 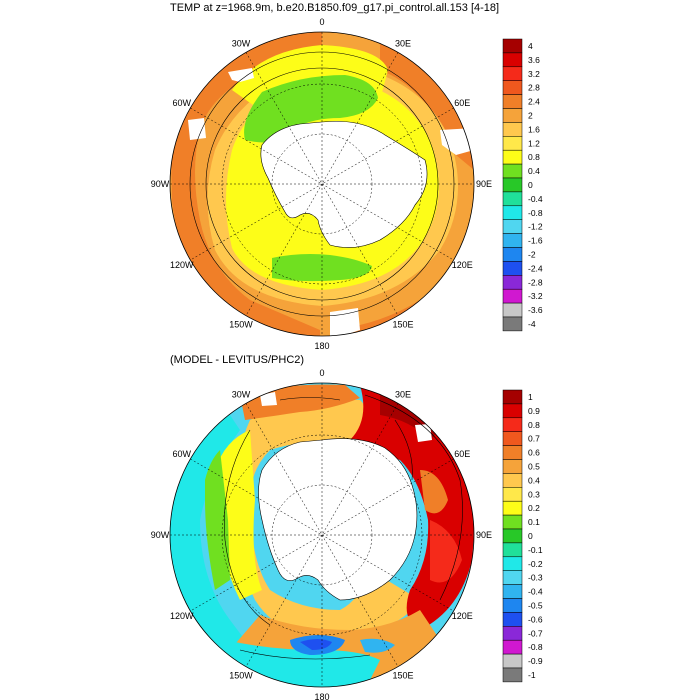 I want to click on diff-band-0.1, so click(x=217, y=520).